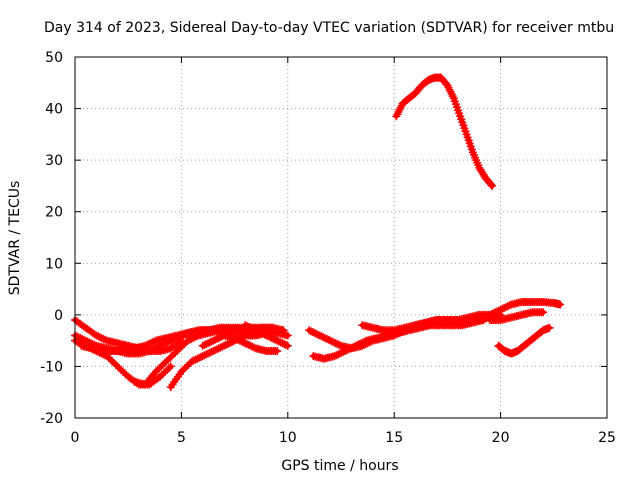  I want to click on y-tick-label: 40, so click(54, 110).